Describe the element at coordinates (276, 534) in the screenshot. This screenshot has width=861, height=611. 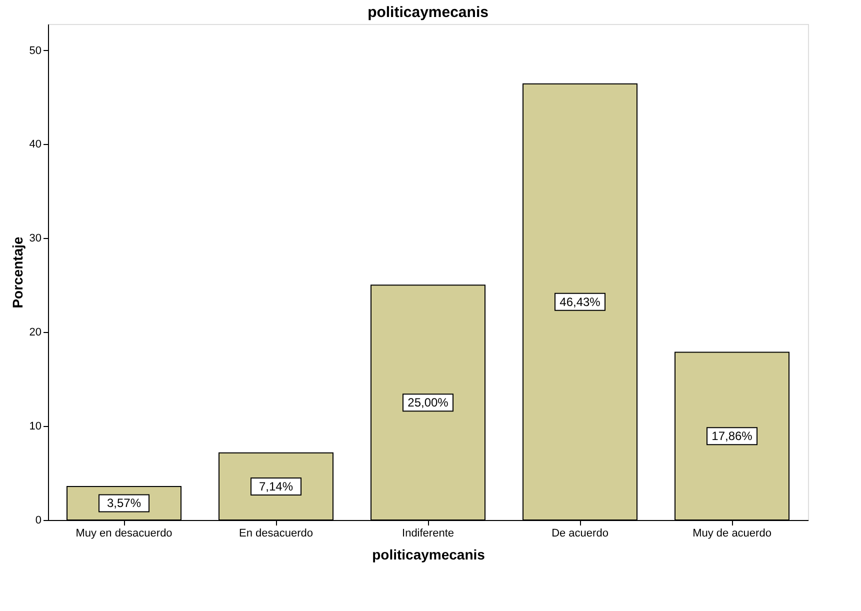
I see `x-tick-label: En desacuerdo` at that location.